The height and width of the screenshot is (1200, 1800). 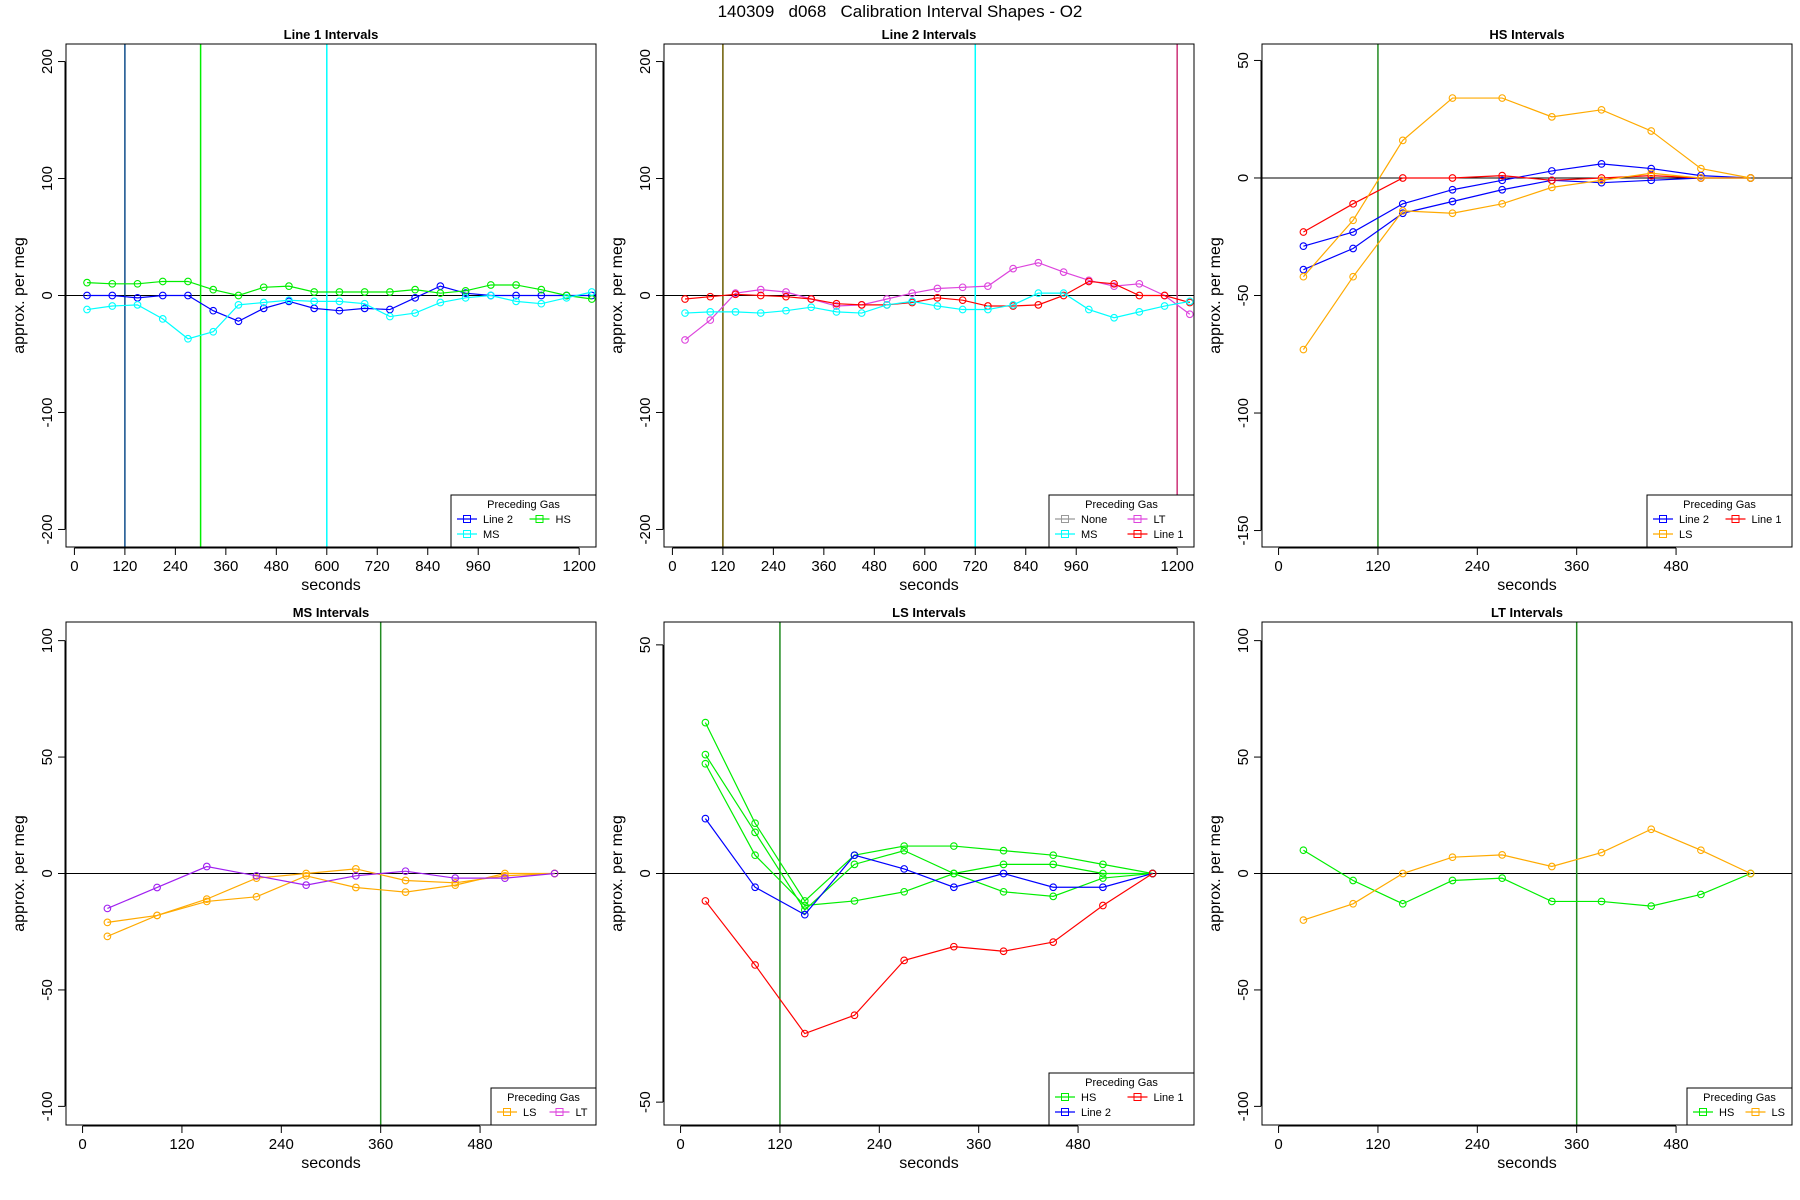 What do you see at coordinates (1076, 566) in the screenshot?
I see `x-tick-label: 960` at bounding box center [1076, 566].